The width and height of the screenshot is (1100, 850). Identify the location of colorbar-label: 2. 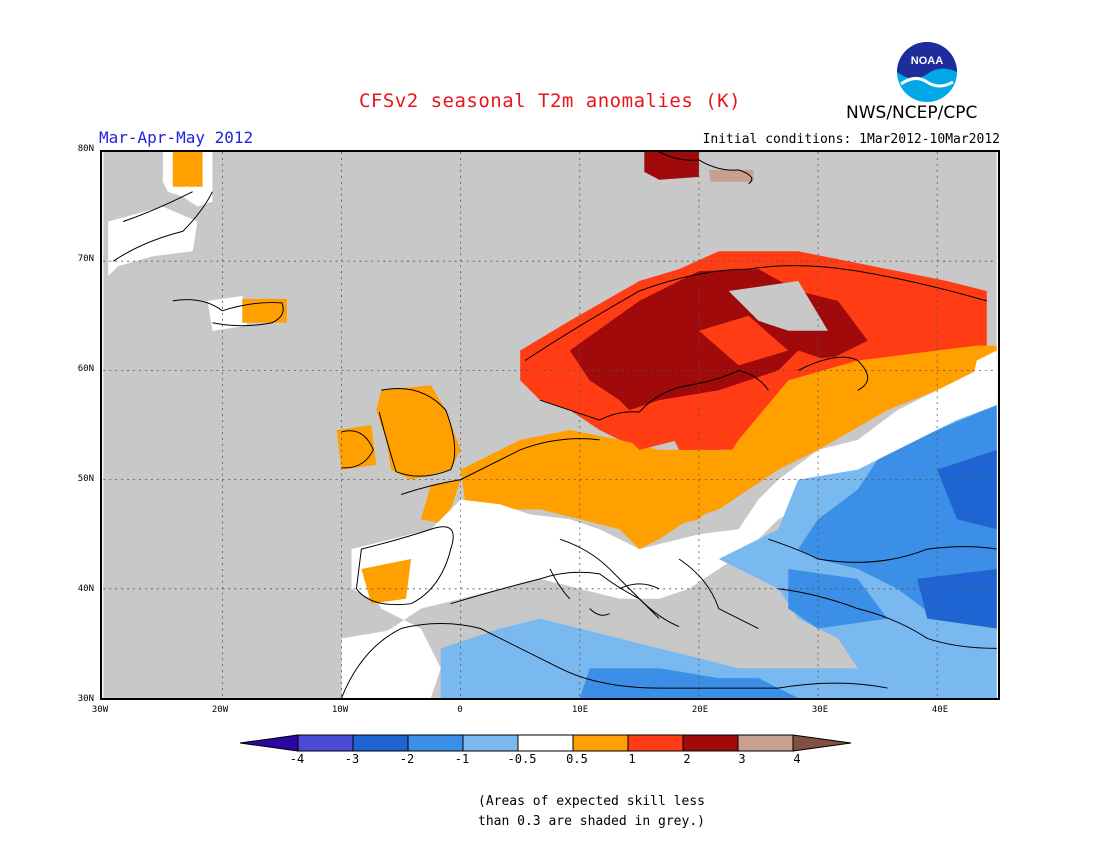
(687, 759).